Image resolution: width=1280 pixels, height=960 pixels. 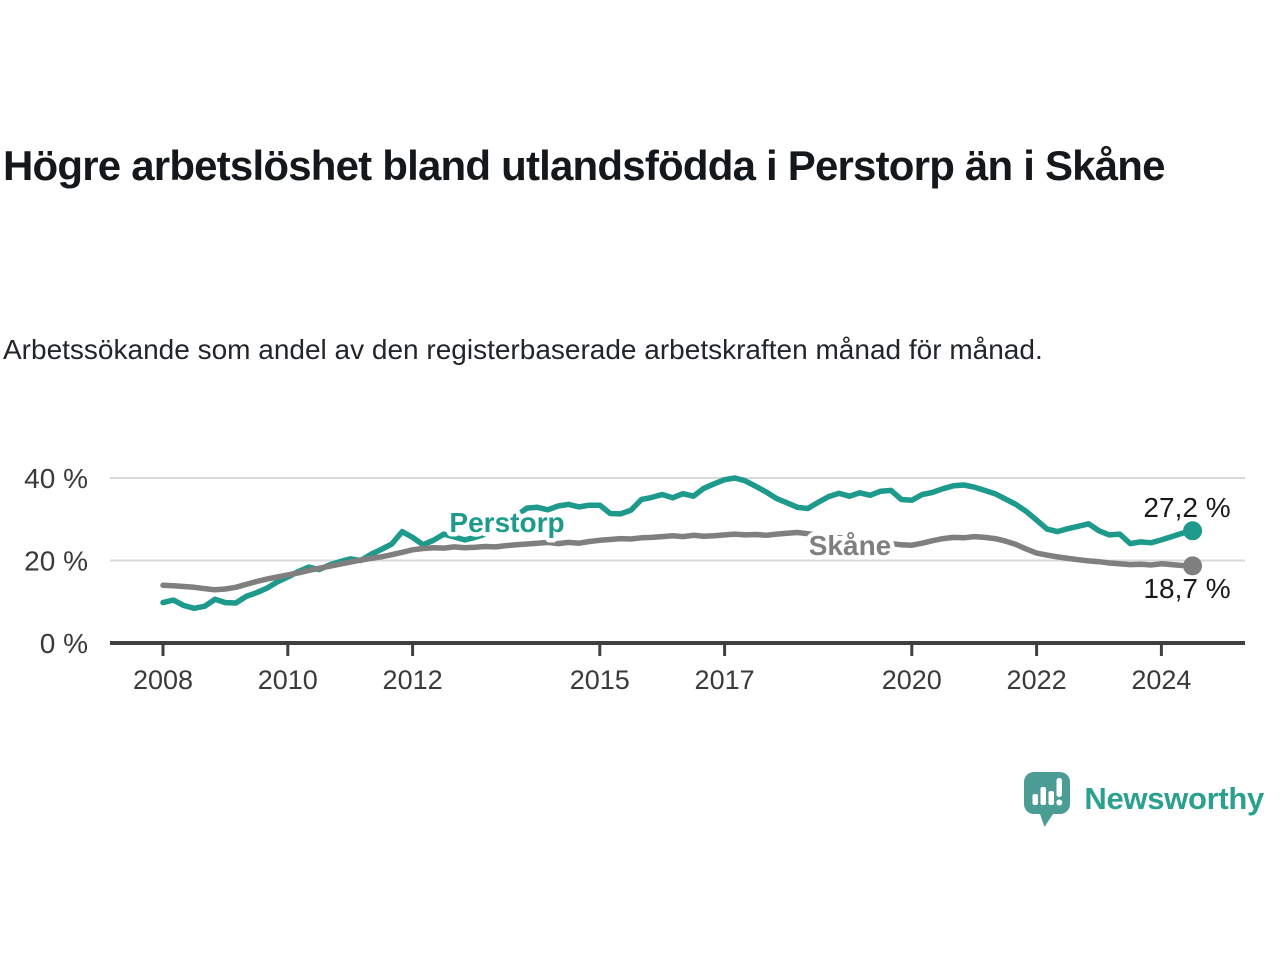 What do you see at coordinates (1037, 680) in the screenshot?
I see `x-axis-label-2022: 2022` at bounding box center [1037, 680].